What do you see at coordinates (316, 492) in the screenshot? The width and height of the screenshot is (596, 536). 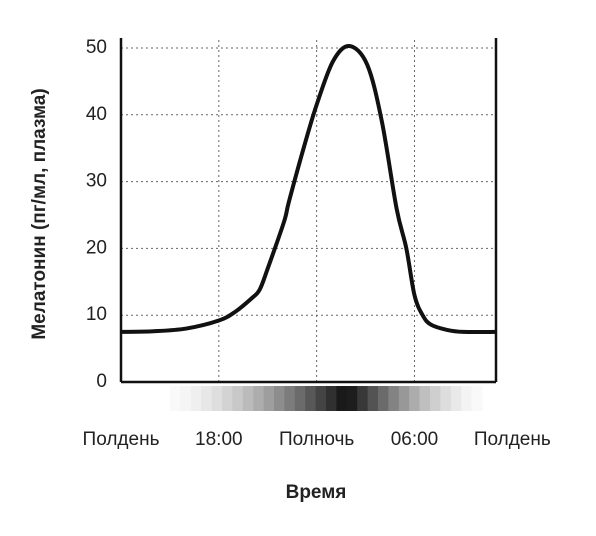 I see `x-axis-label: Время` at bounding box center [316, 492].